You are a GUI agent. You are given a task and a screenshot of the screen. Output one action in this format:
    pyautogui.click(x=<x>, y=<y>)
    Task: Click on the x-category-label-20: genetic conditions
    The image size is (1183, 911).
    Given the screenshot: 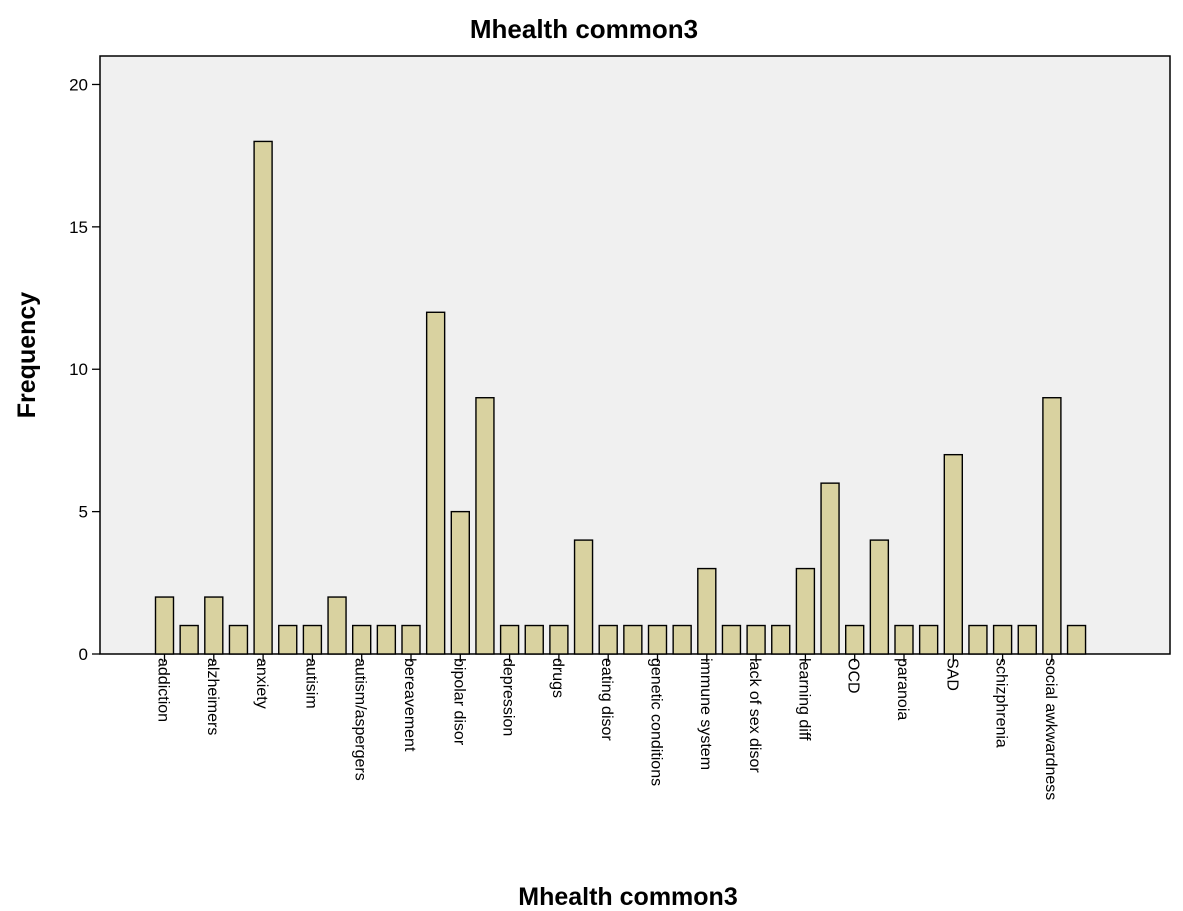 What is the action you would take?
    pyautogui.click(x=656, y=722)
    